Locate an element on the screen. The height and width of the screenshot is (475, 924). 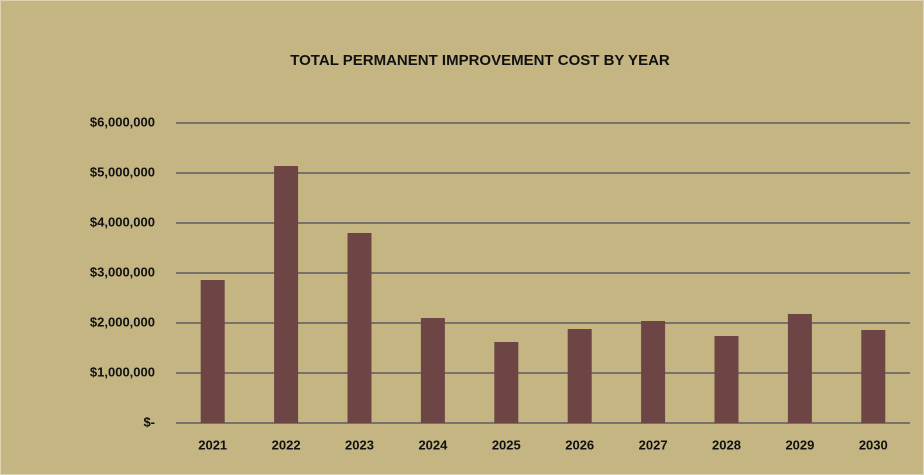
x-tick-label: 2029 is located at coordinates (799, 444).